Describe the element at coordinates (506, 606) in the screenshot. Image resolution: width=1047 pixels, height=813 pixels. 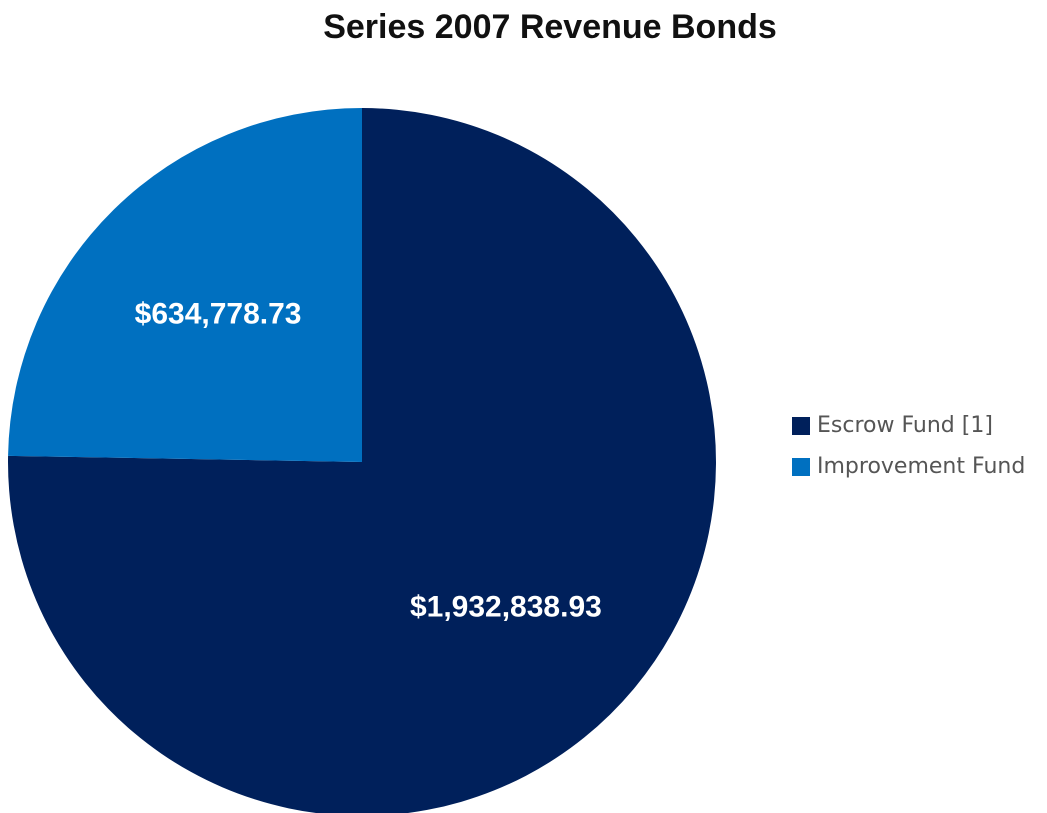
I see `data-label-escrow-fund: $1,932,838.93` at that location.